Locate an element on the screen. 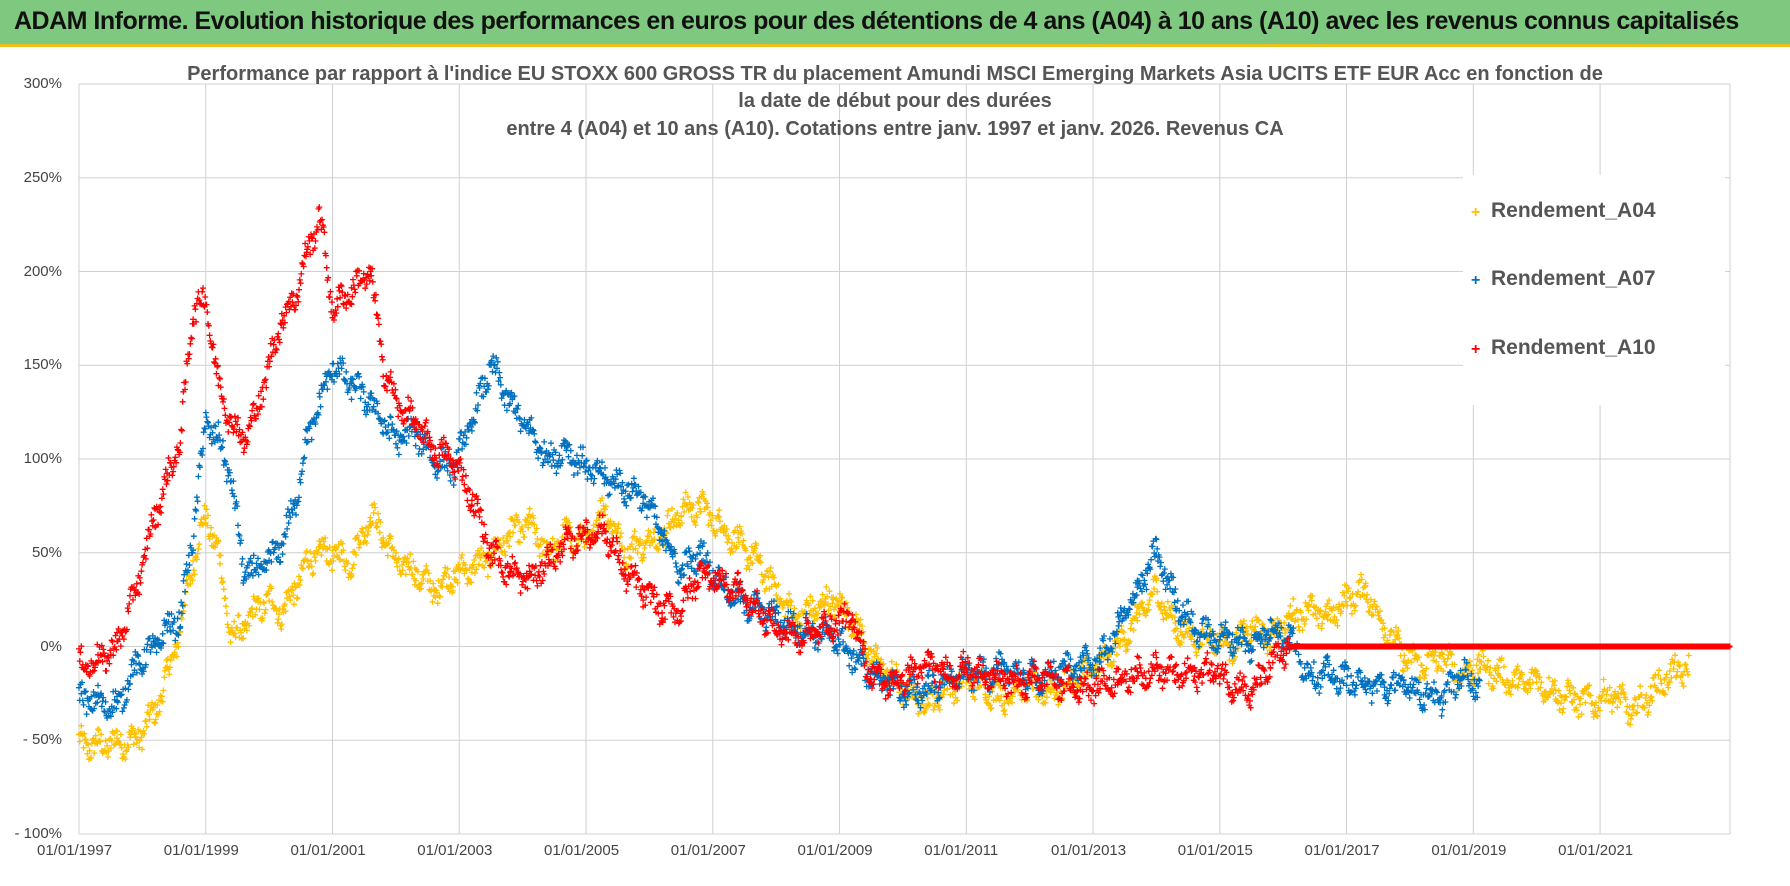 The height and width of the screenshot is (886, 1790). legend-item-a10: + Rendement_A10 is located at coordinates (1563, 348).